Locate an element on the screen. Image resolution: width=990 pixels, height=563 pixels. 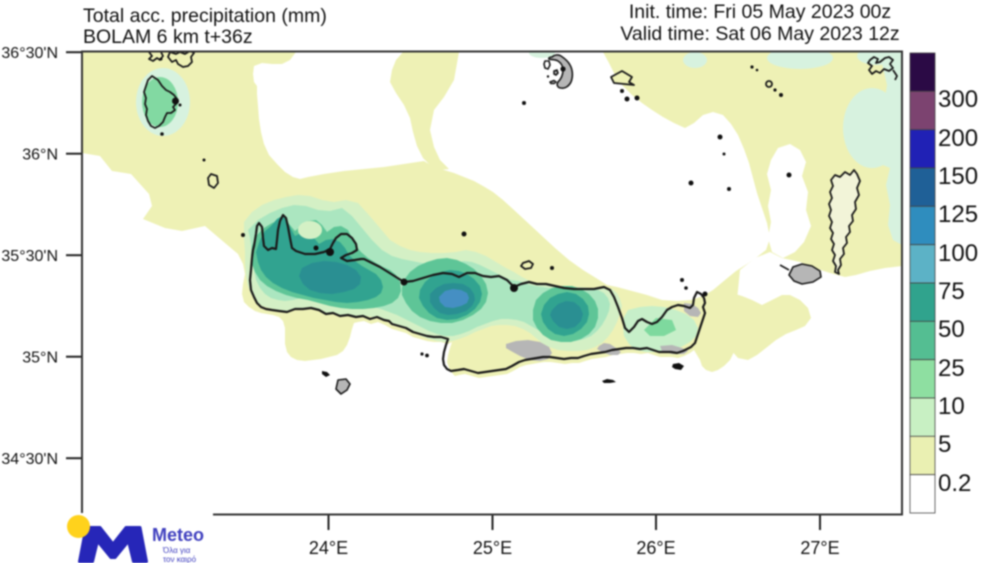
svg-text: Meteo is located at coordinates (178, 535).